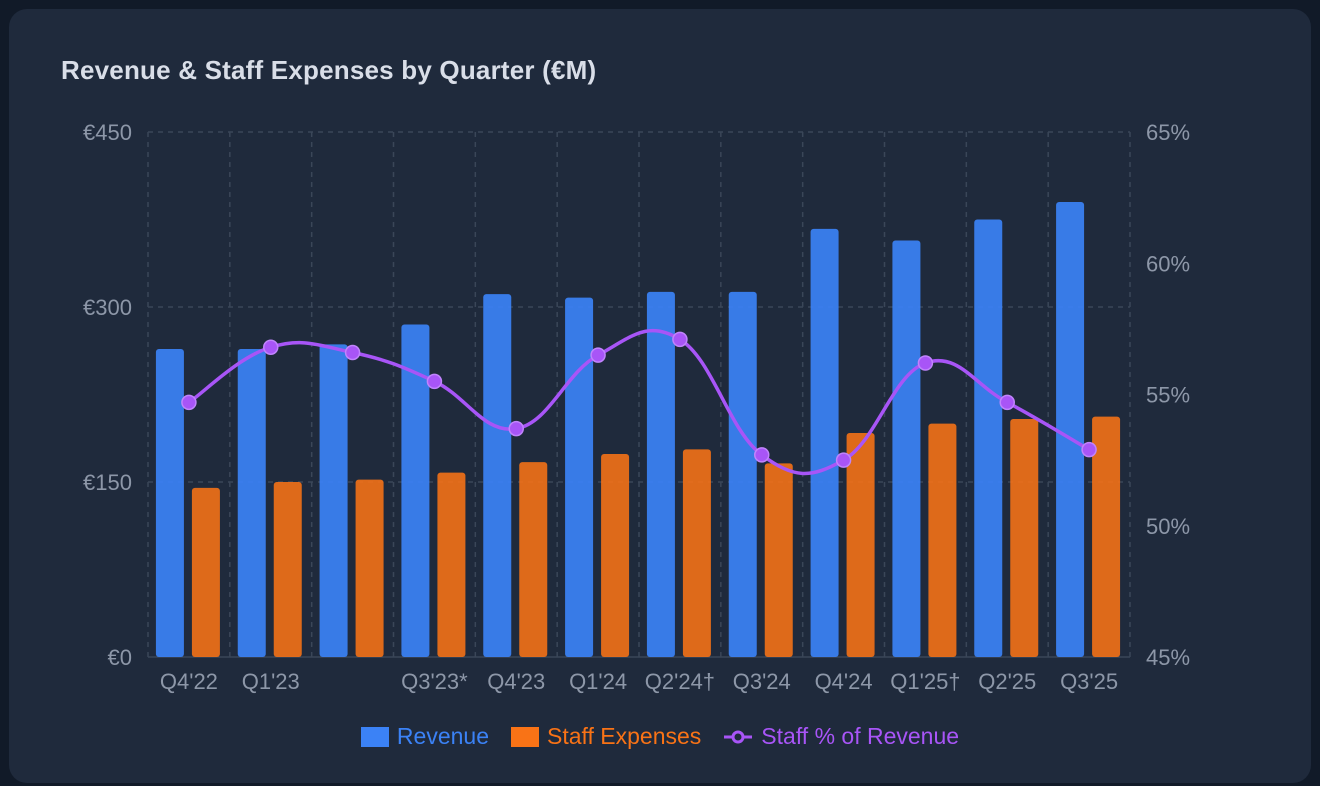  What do you see at coordinates (107, 482) in the screenshot?
I see `left-tick-label: €150` at bounding box center [107, 482].